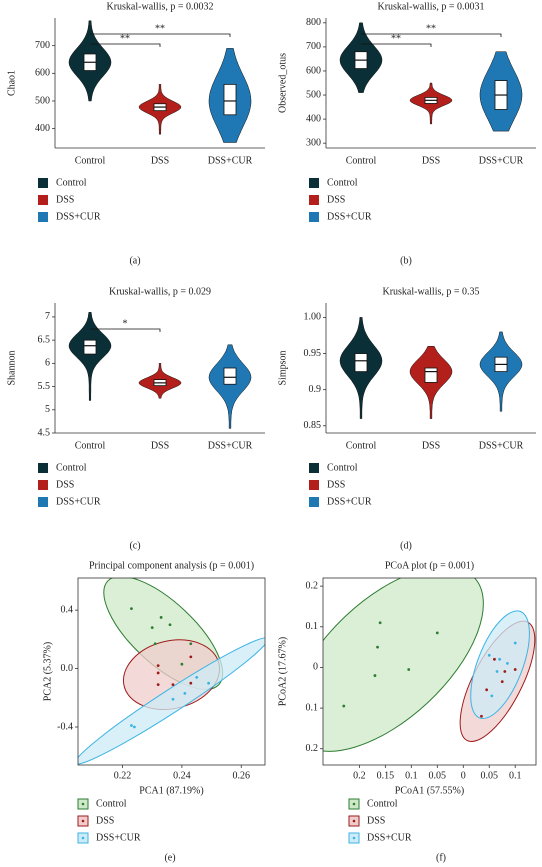 This screenshot has height=867, width=542. What do you see at coordinates (313, 94) in the screenshot?
I see `y-tick-label: 500` at bounding box center [313, 94].